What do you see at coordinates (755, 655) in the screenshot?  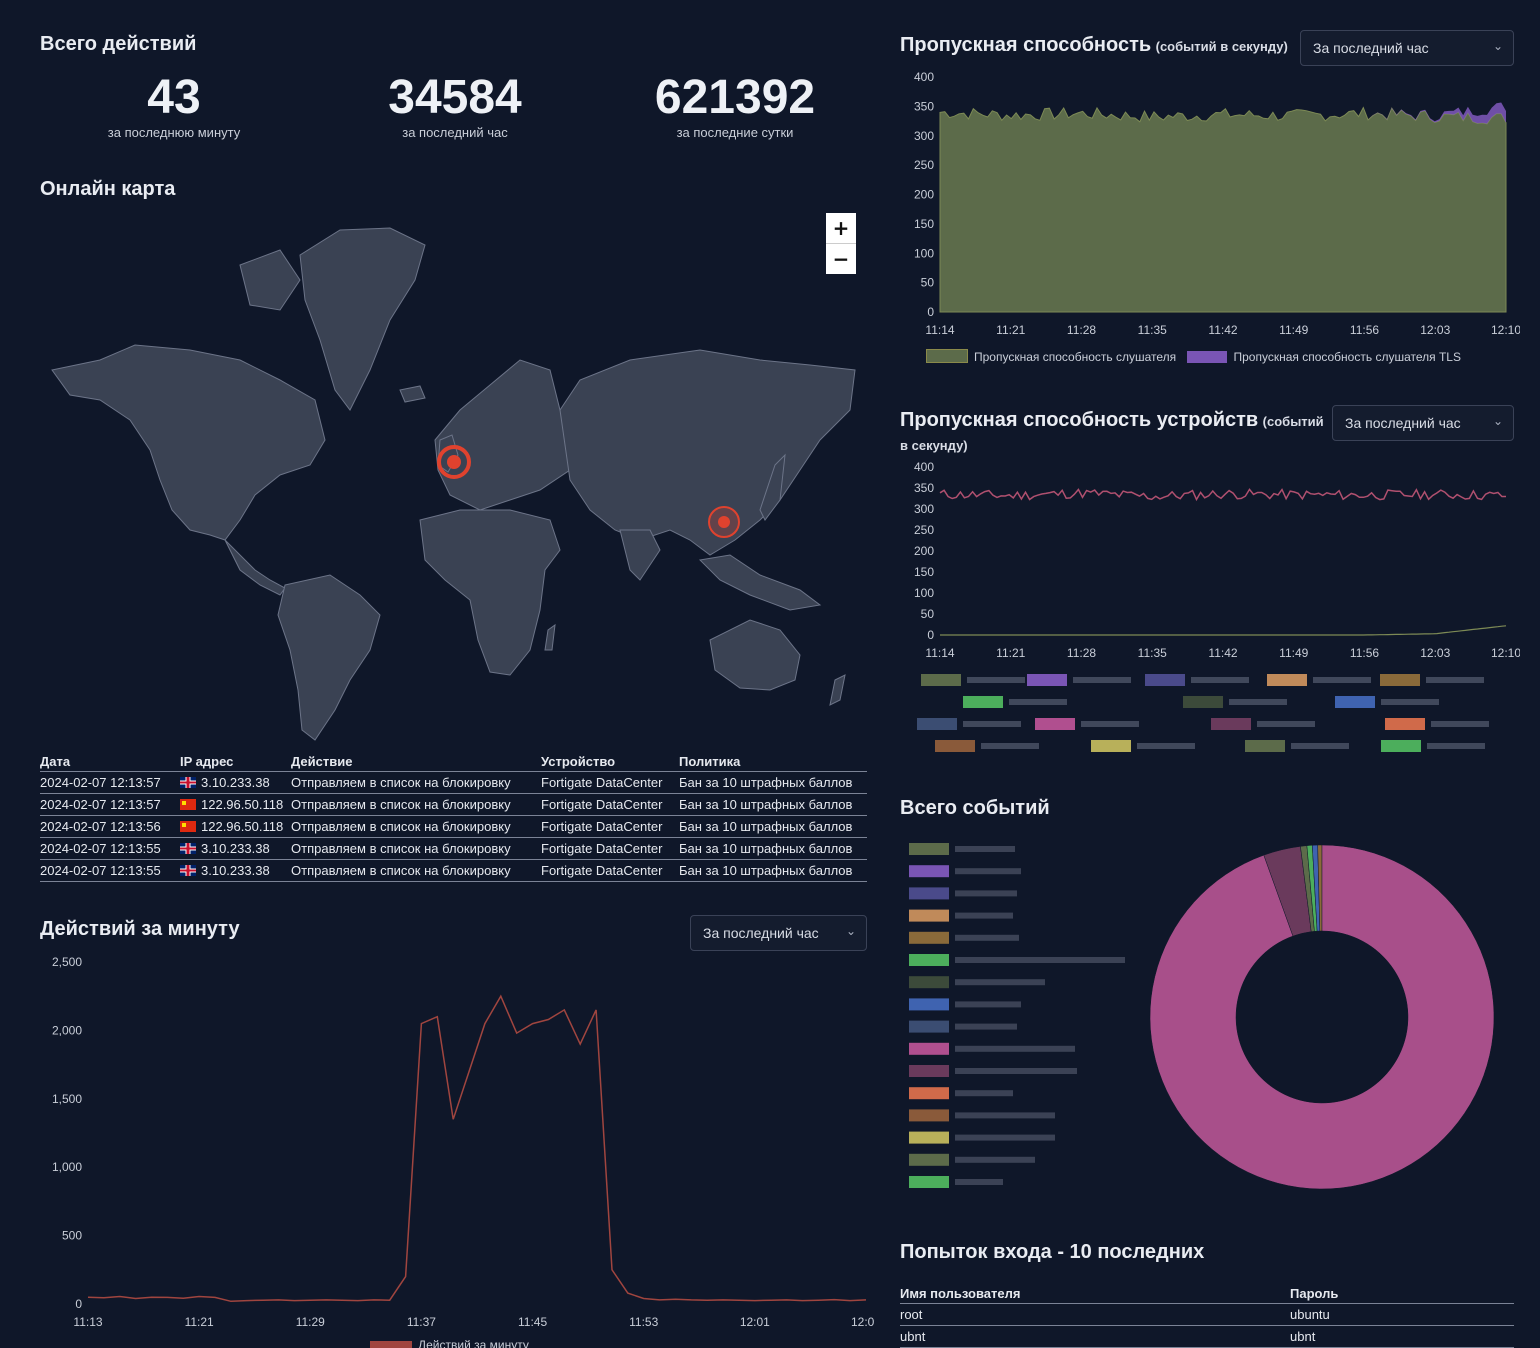 I see `australia` at bounding box center [755, 655].